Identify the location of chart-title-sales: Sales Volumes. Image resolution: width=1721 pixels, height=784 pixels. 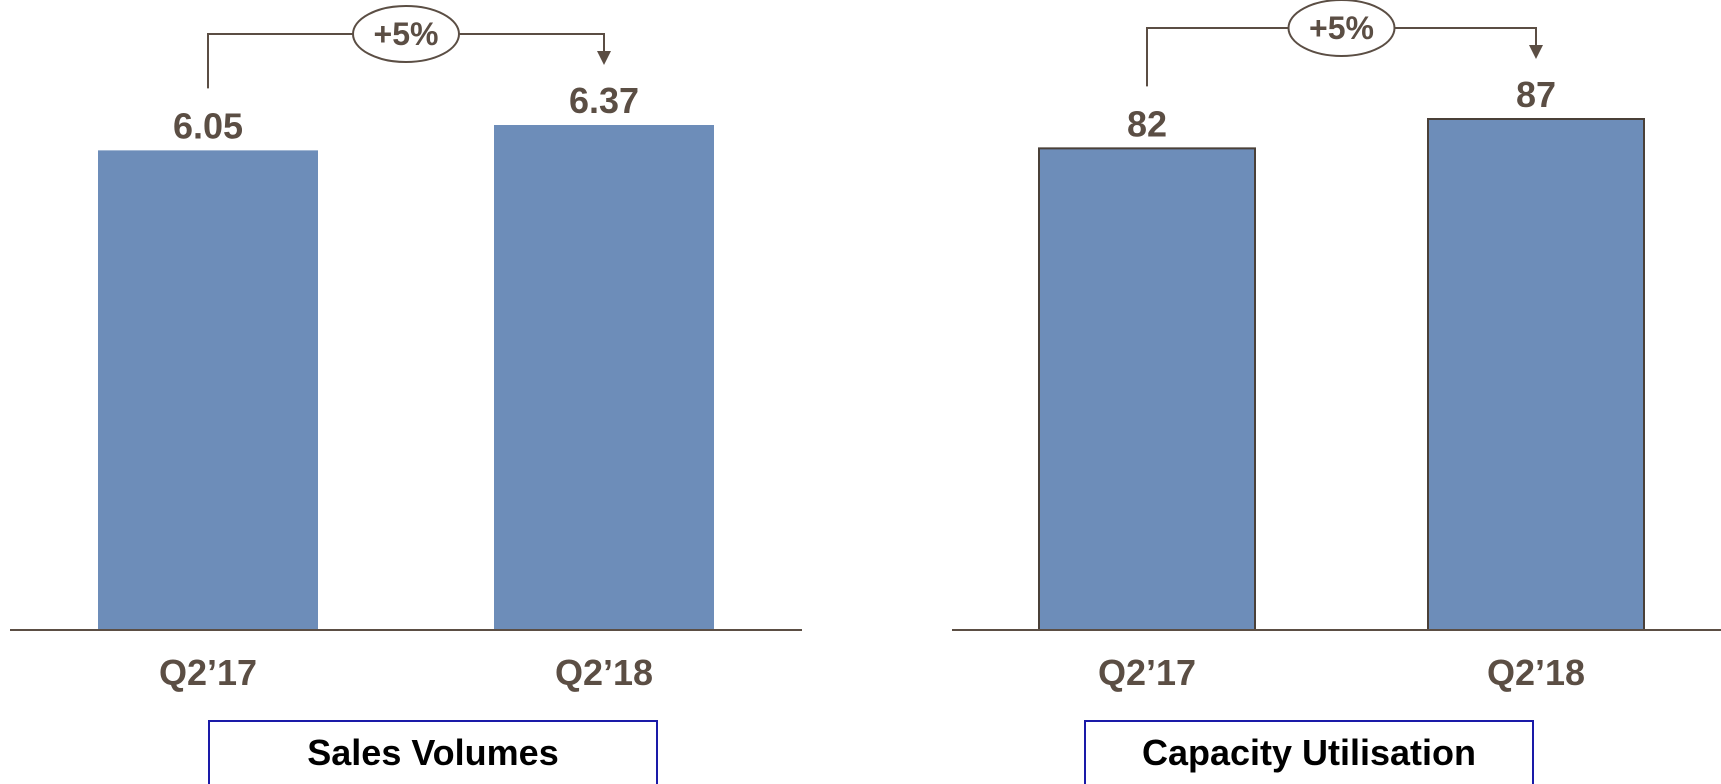
(433, 752).